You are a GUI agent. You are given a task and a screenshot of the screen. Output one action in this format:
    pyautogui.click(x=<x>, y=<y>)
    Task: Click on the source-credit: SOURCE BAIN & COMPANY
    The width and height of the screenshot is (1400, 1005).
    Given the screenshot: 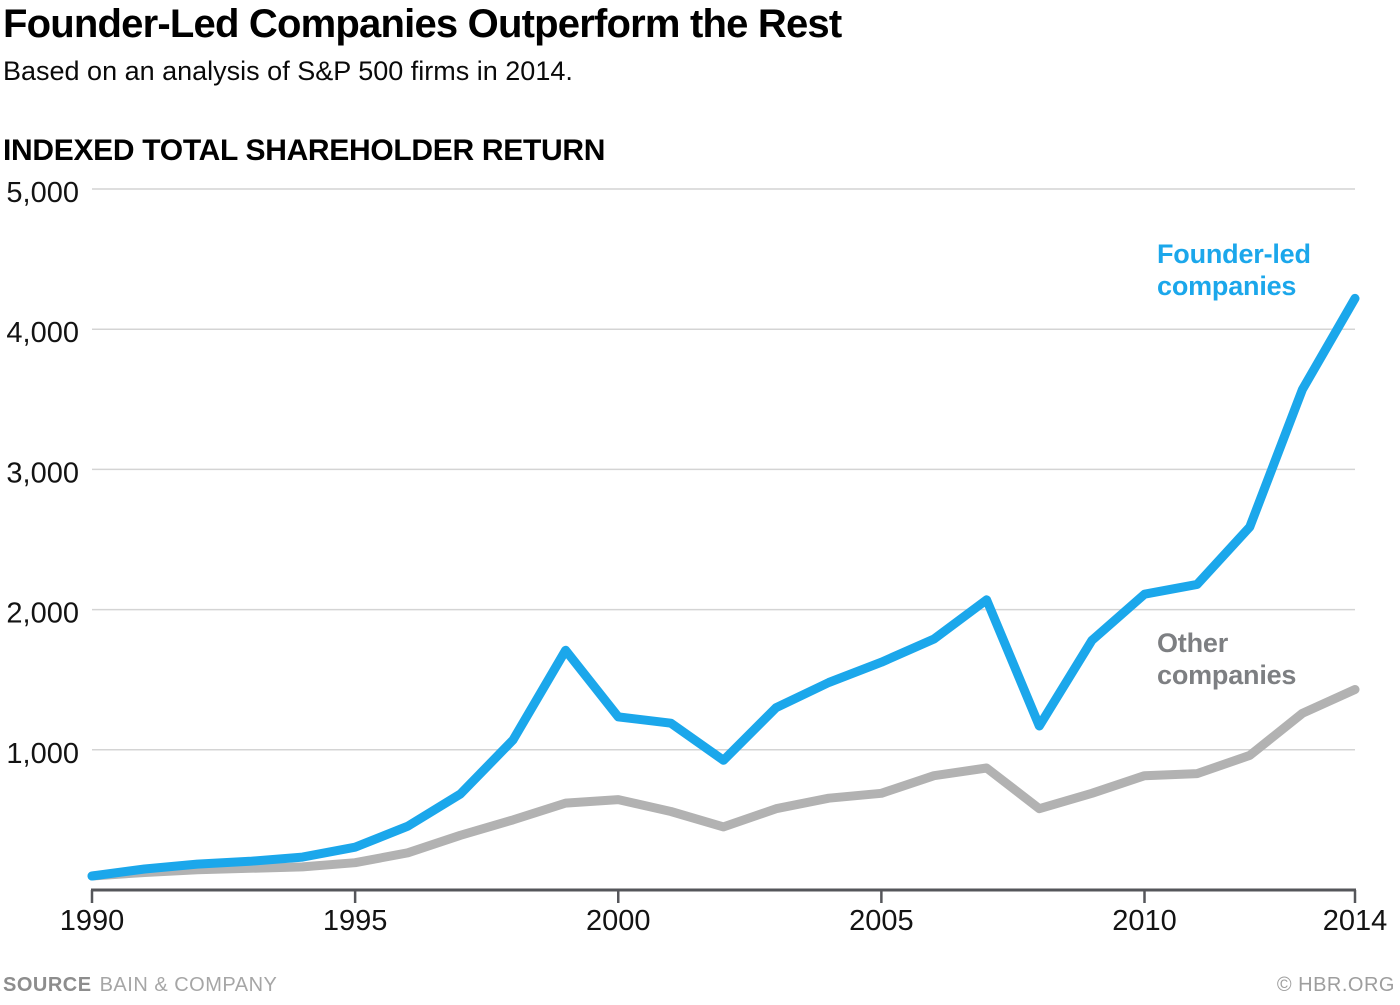 What is the action you would take?
    pyautogui.click(x=140, y=985)
    